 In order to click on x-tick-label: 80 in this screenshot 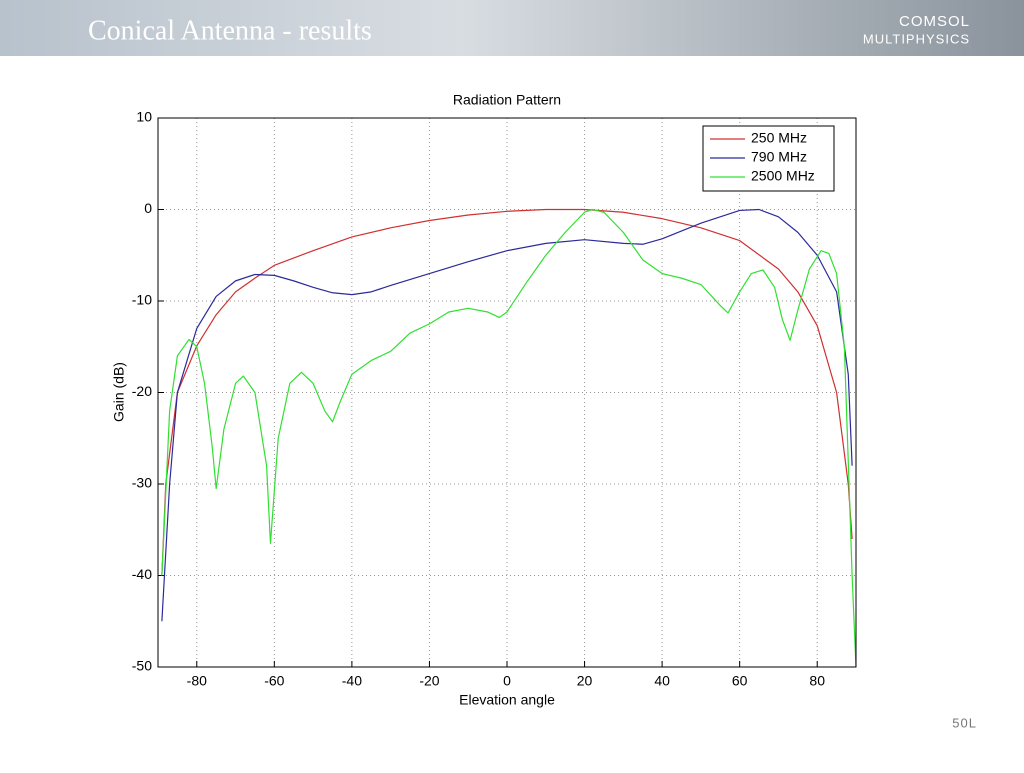, I will do `click(817, 681)`.